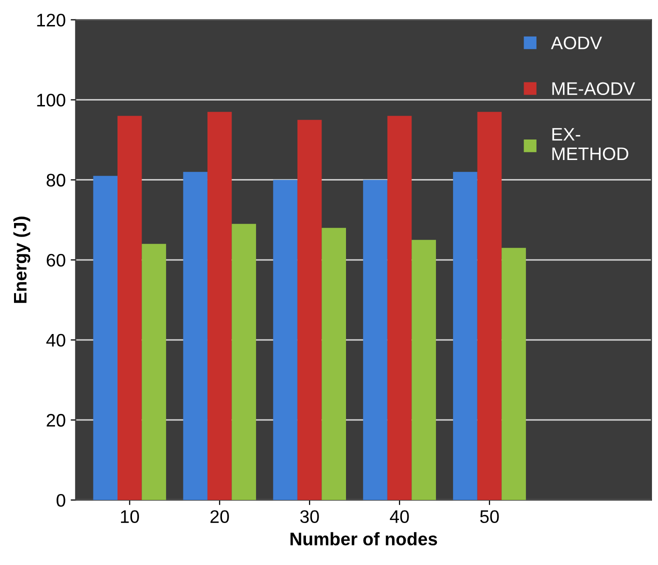 The width and height of the screenshot is (658, 565). I want to click on y-tick-label: 20, so click(56, 420).